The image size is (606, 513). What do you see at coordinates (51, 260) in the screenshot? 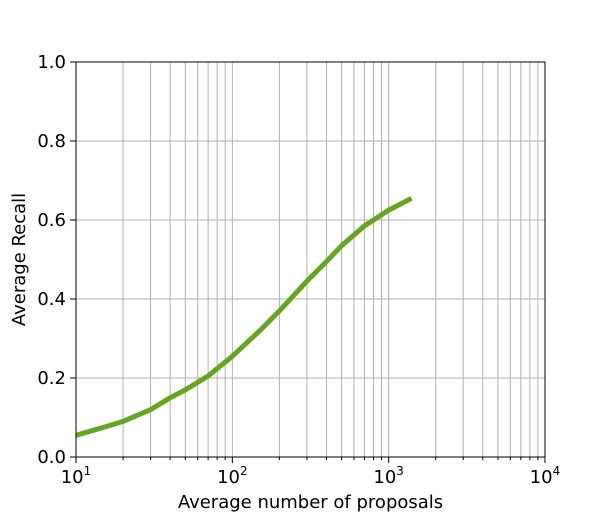
I see `y-tick-labels: 0.0 0.2 0.4 0.6 0.8 1.0` at bounding box center [51, 260].